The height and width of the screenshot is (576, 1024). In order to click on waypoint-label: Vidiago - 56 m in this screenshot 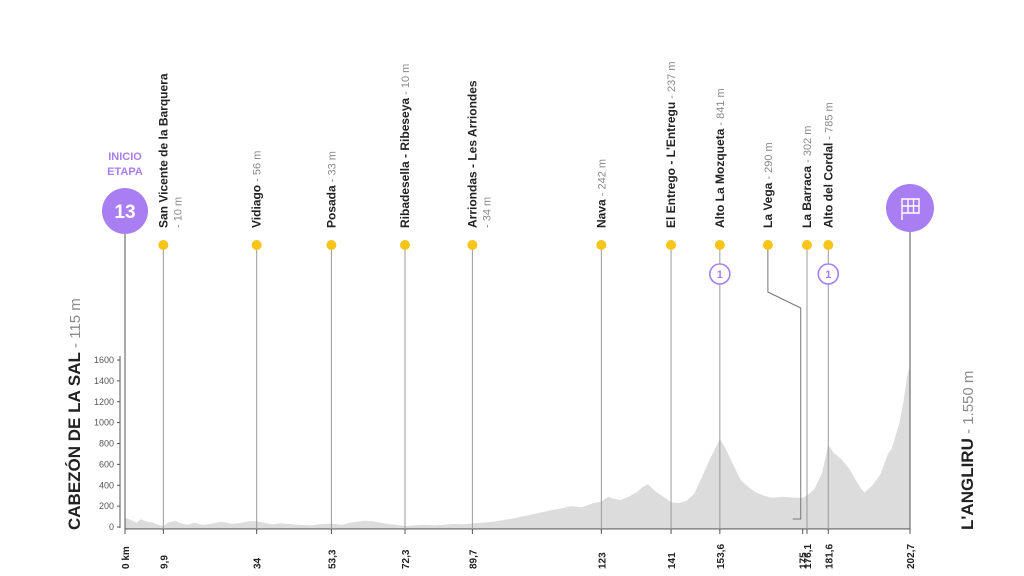, I will do `click(257, 189)`.